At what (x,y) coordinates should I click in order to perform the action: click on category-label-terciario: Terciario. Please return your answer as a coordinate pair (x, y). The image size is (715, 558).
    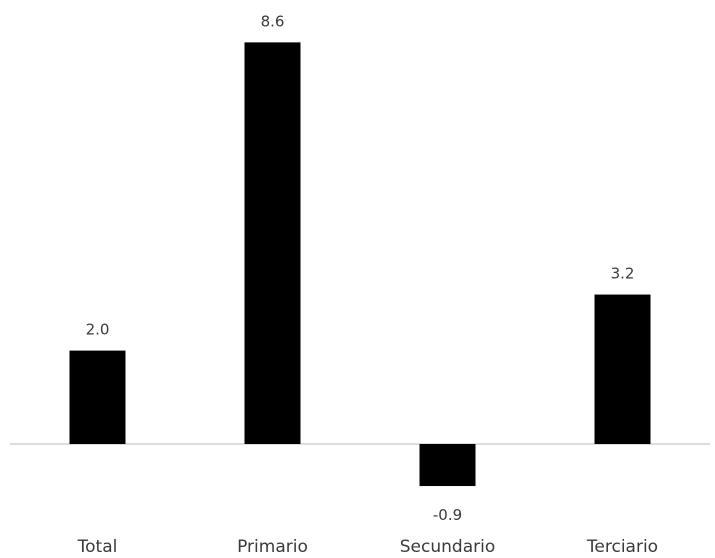
    Looking at the image, I should click on (622, 547).